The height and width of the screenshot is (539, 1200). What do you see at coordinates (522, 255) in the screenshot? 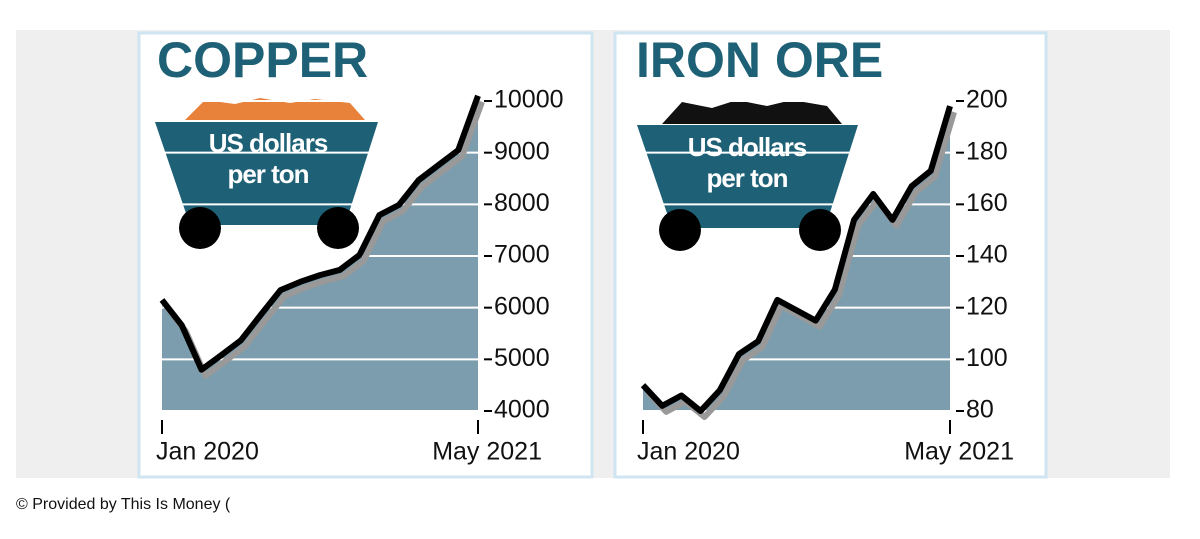
I see `y-tick-label: 7000` at bounding box center [522, 255].